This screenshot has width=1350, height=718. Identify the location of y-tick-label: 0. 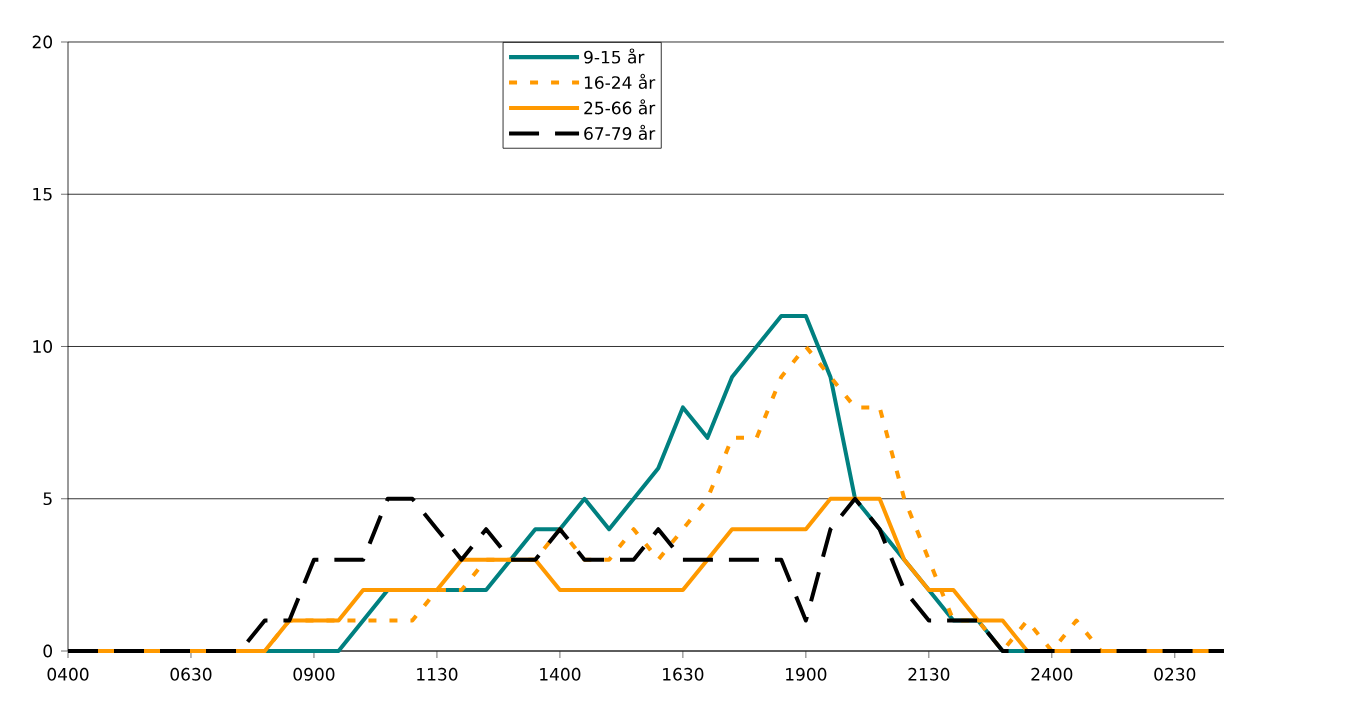
(48, 651).